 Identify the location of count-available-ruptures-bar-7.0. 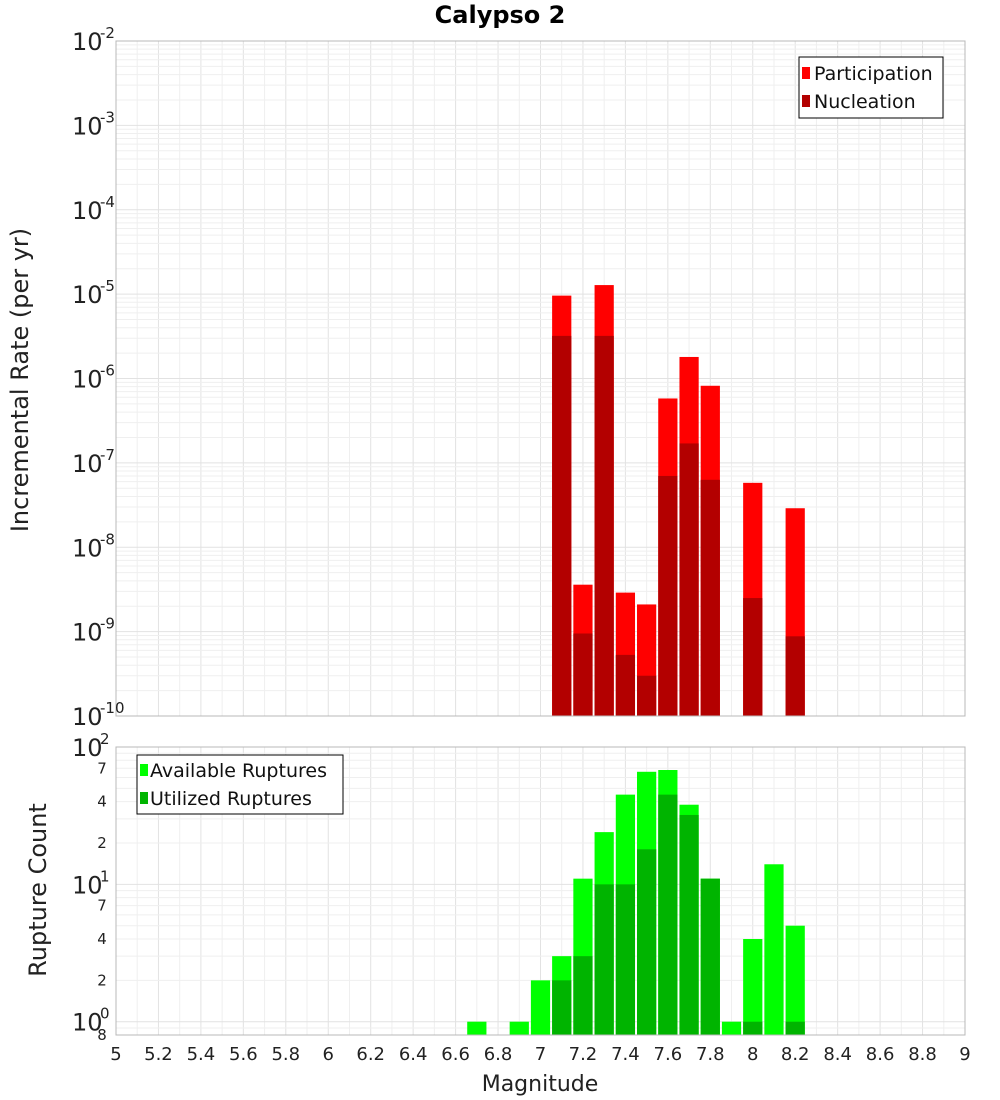
(540, 1007).